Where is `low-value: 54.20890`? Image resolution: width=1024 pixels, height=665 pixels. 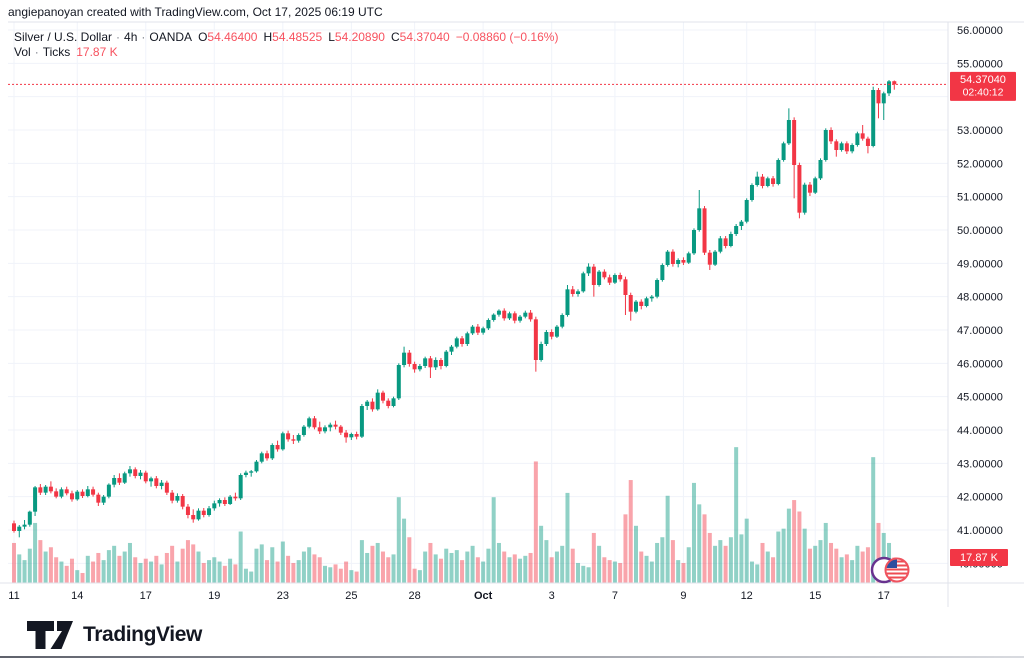
low-value: 54.20890 is located at coordinates (359, 37).